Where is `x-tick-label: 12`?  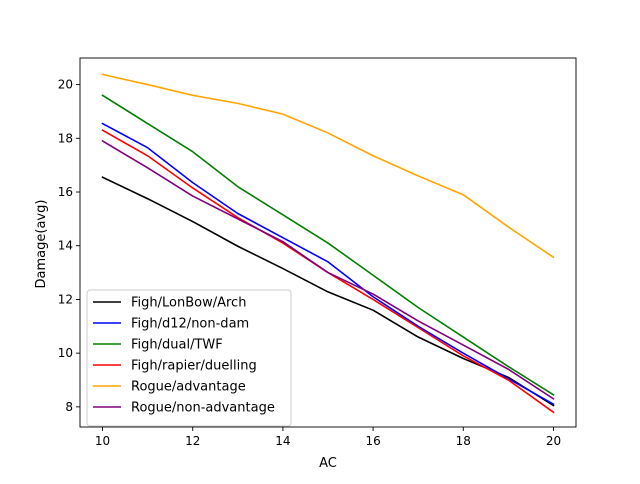
x-tick-label: 12 is located at coordinates (192, 441).